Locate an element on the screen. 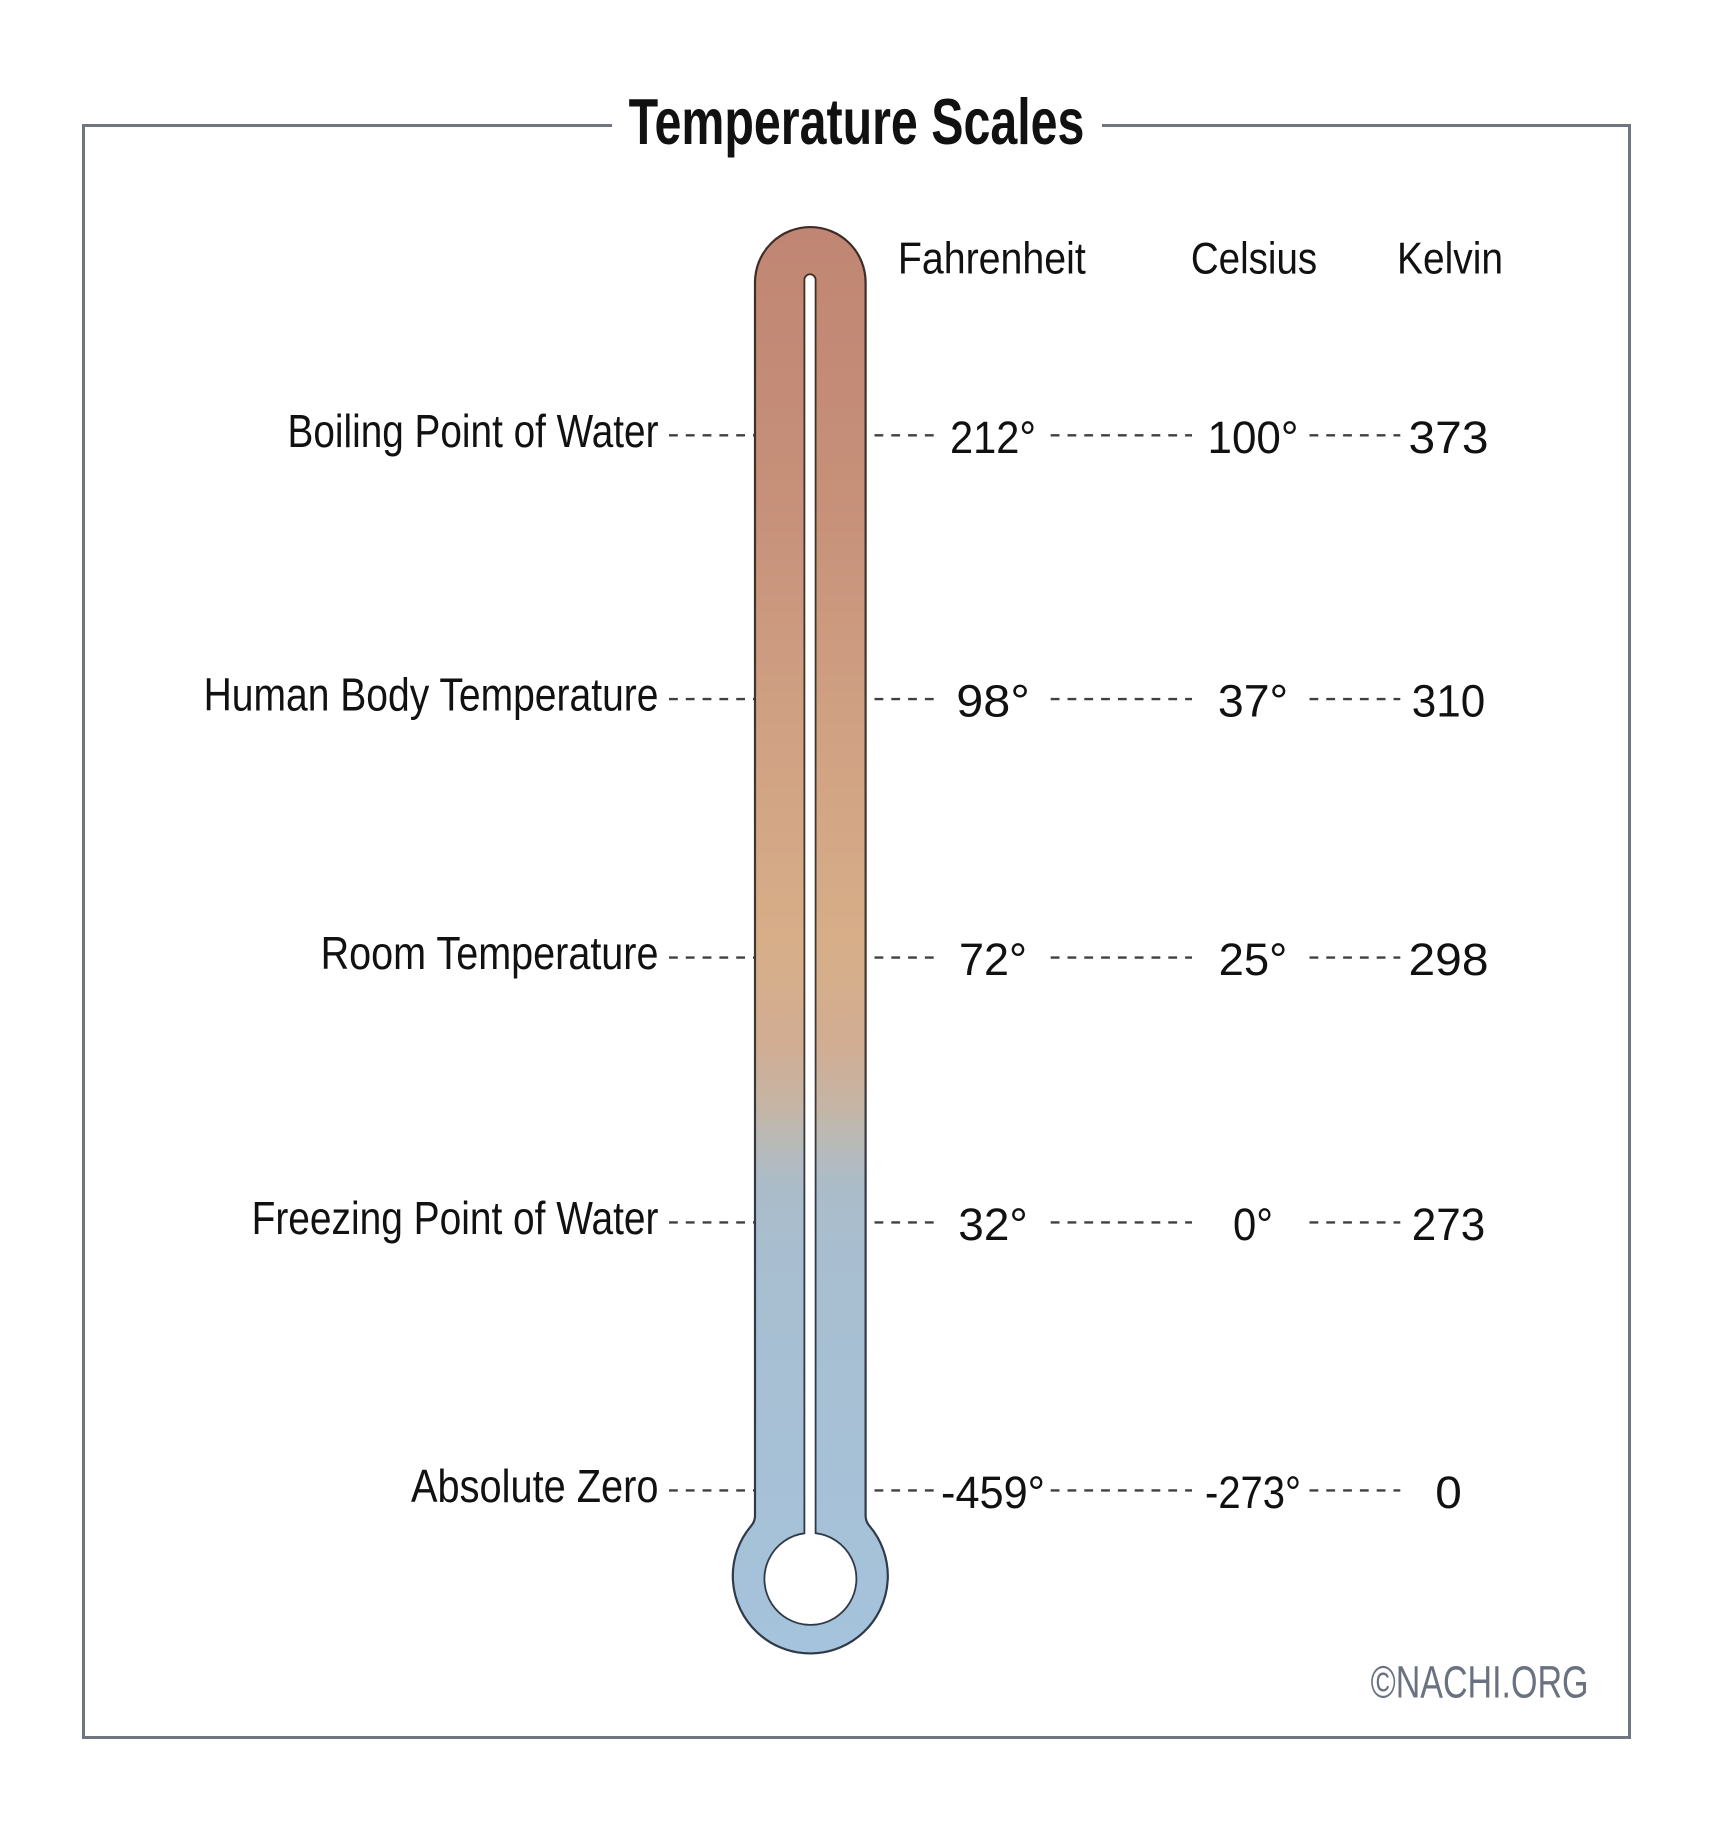 The width and height of the screenshot is (1715, 1823). svg-text: Celsius is located at coordinates (1254, 258).